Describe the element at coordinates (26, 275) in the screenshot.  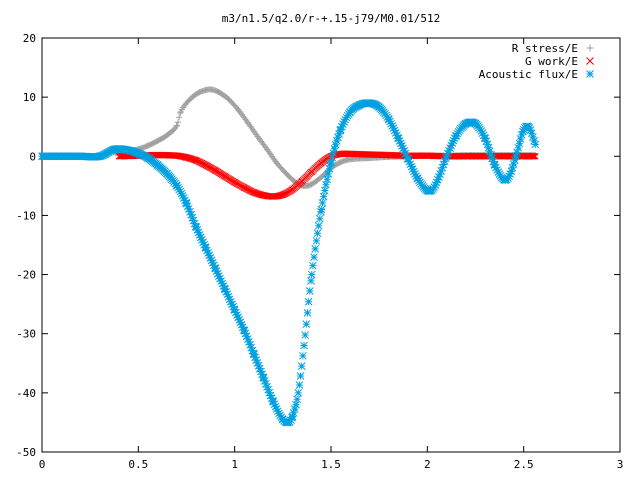
I see `y-tick-label: -20` at that location.